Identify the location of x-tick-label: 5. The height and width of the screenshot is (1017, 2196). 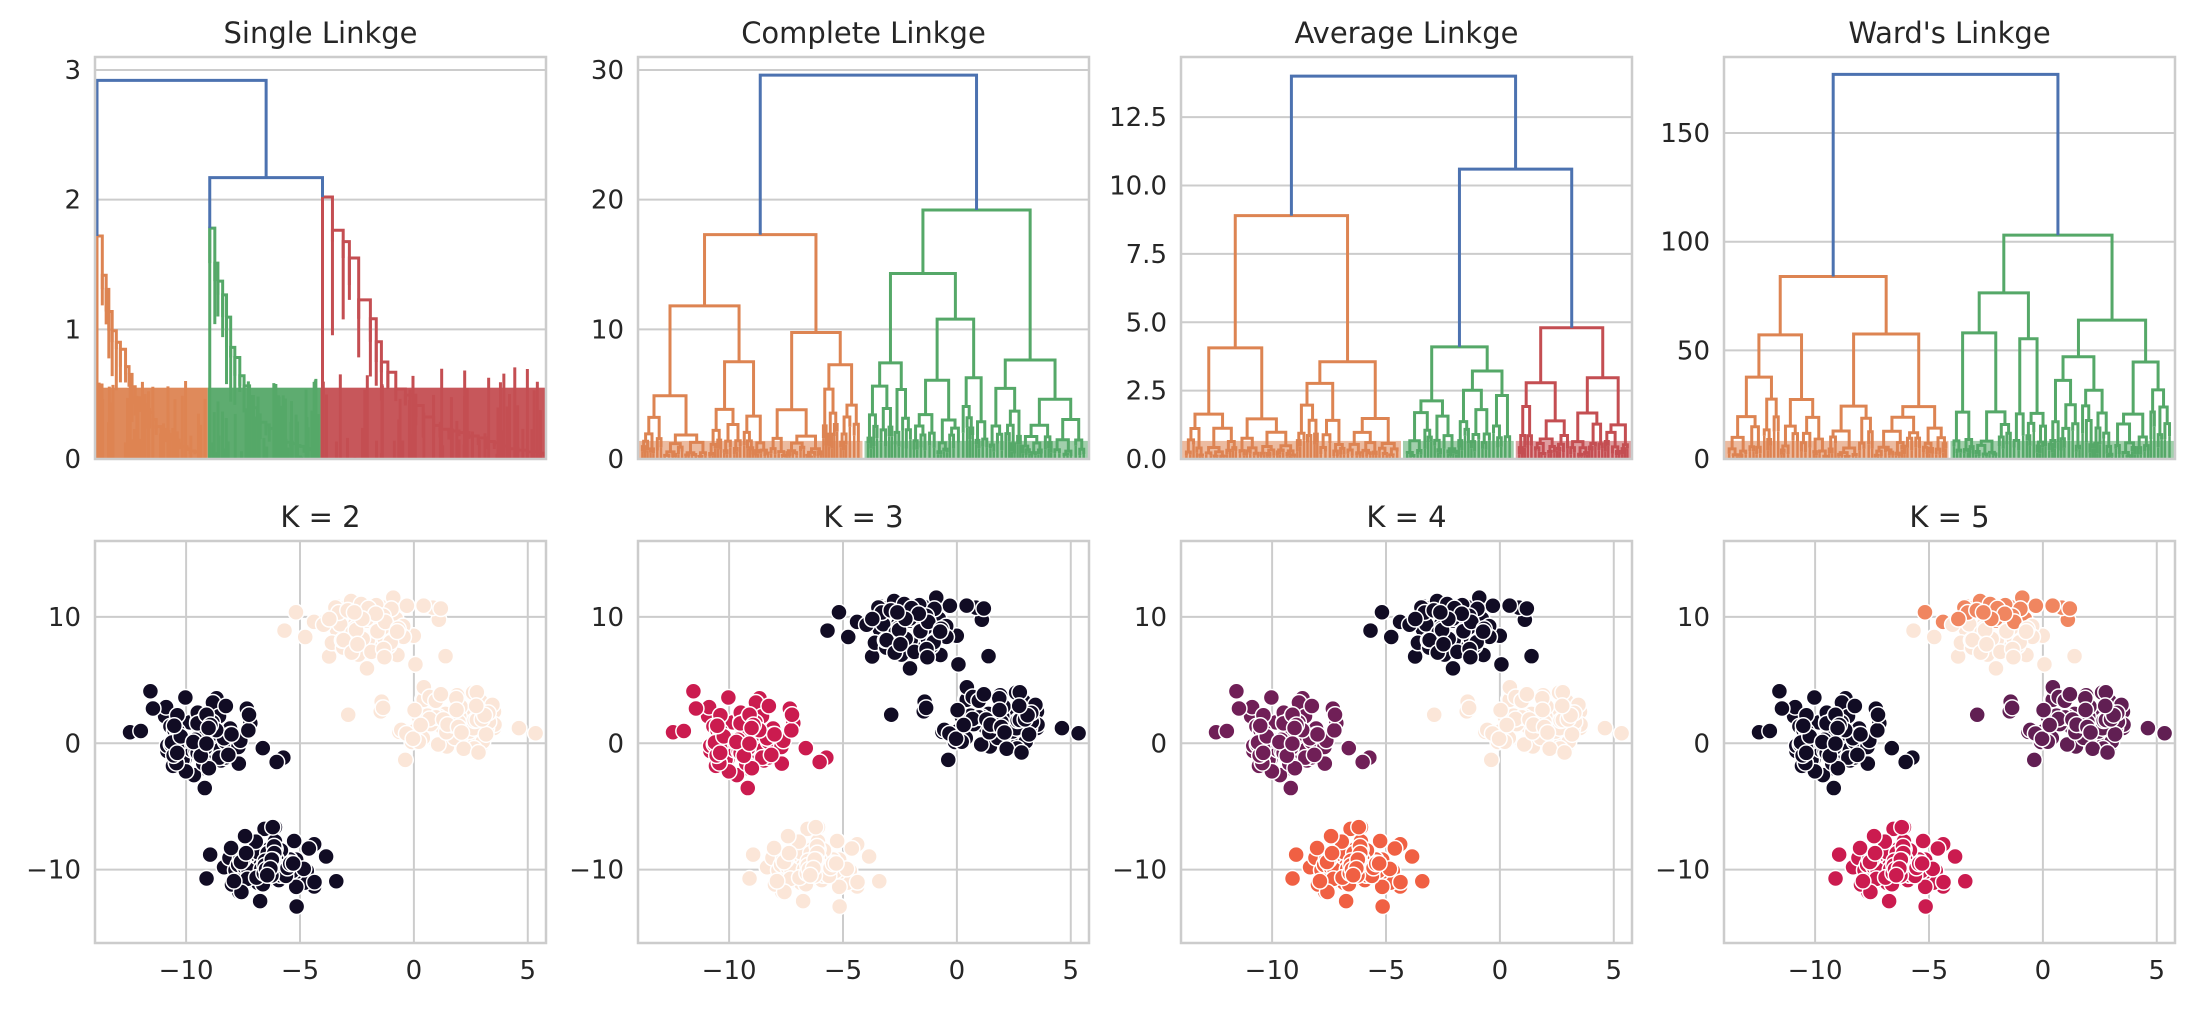
(1614, 971).